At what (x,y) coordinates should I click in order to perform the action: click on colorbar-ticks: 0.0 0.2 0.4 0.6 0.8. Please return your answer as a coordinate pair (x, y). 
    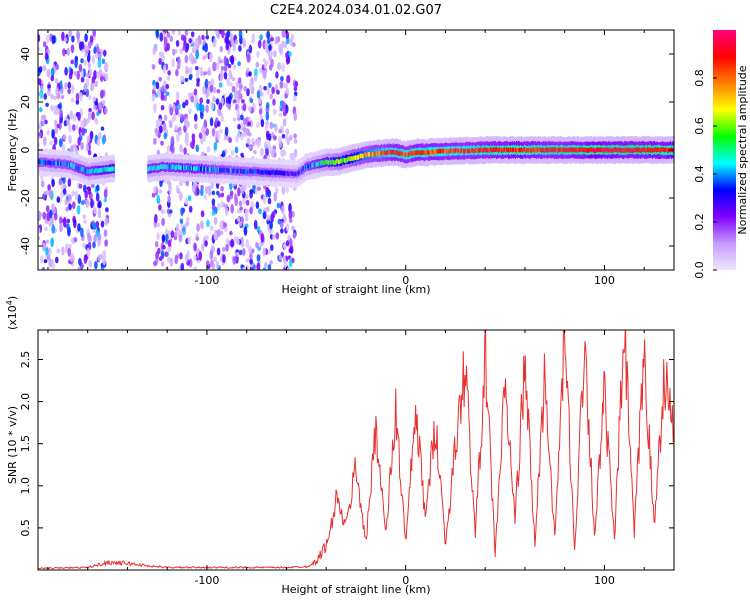
    Looking at the image, I should click on (705, 174).